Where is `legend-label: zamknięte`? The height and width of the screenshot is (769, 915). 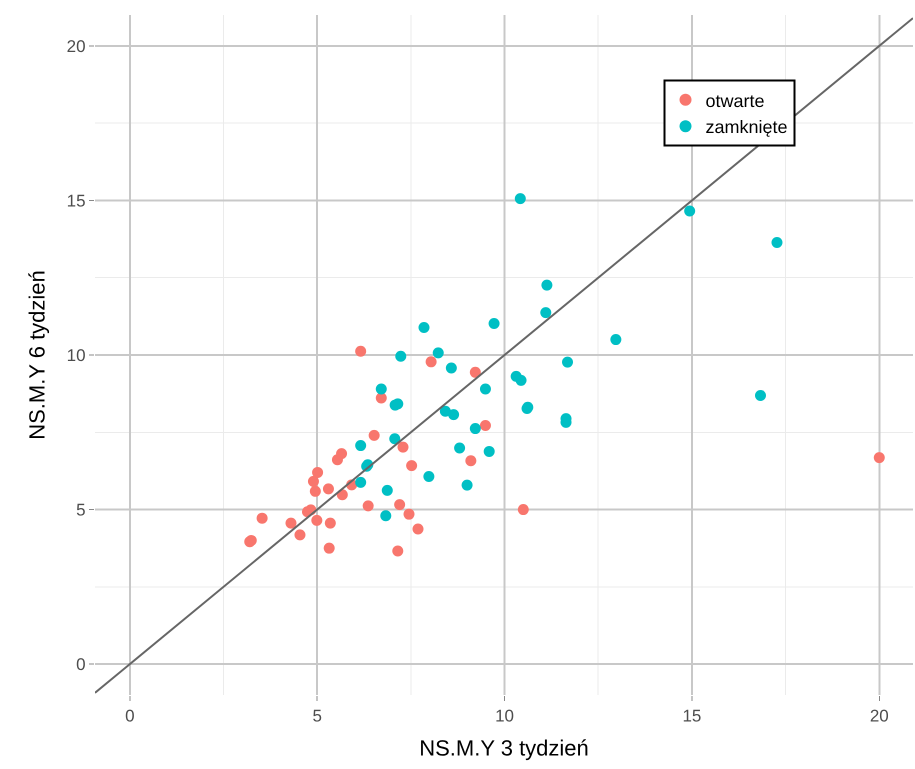
legend-label: zamknięte is located at coordinates (747, 127).